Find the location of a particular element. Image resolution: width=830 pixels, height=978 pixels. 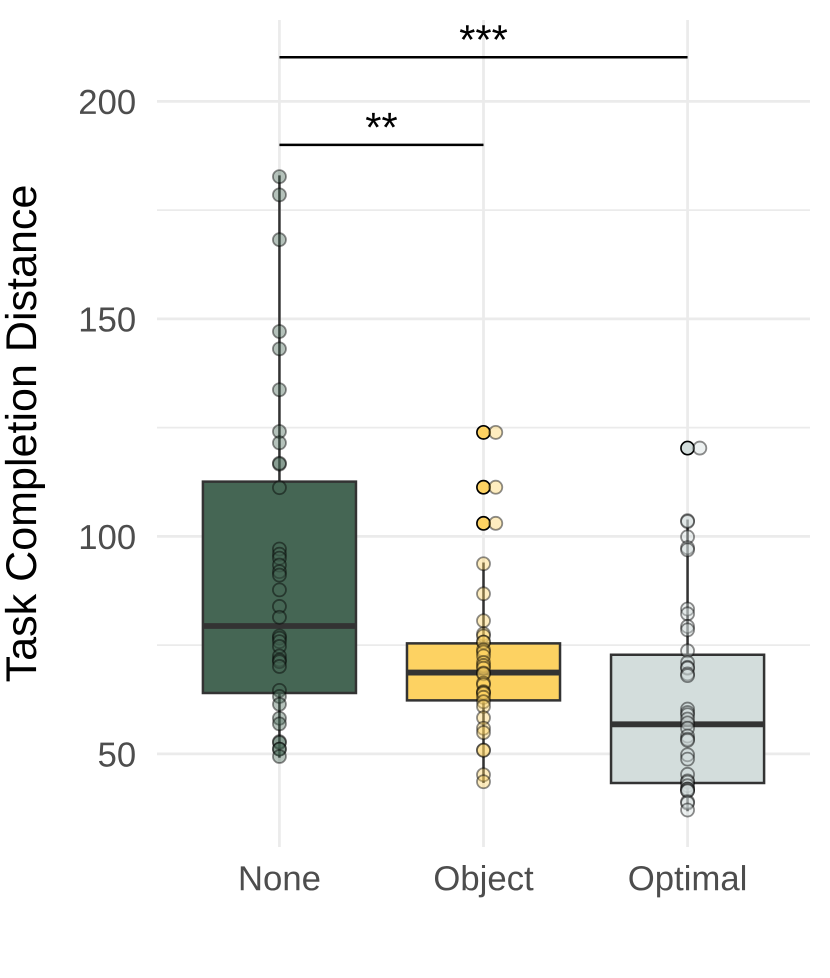

y-axis-title: Task Completion Distance is located at coordinates (24, 434).